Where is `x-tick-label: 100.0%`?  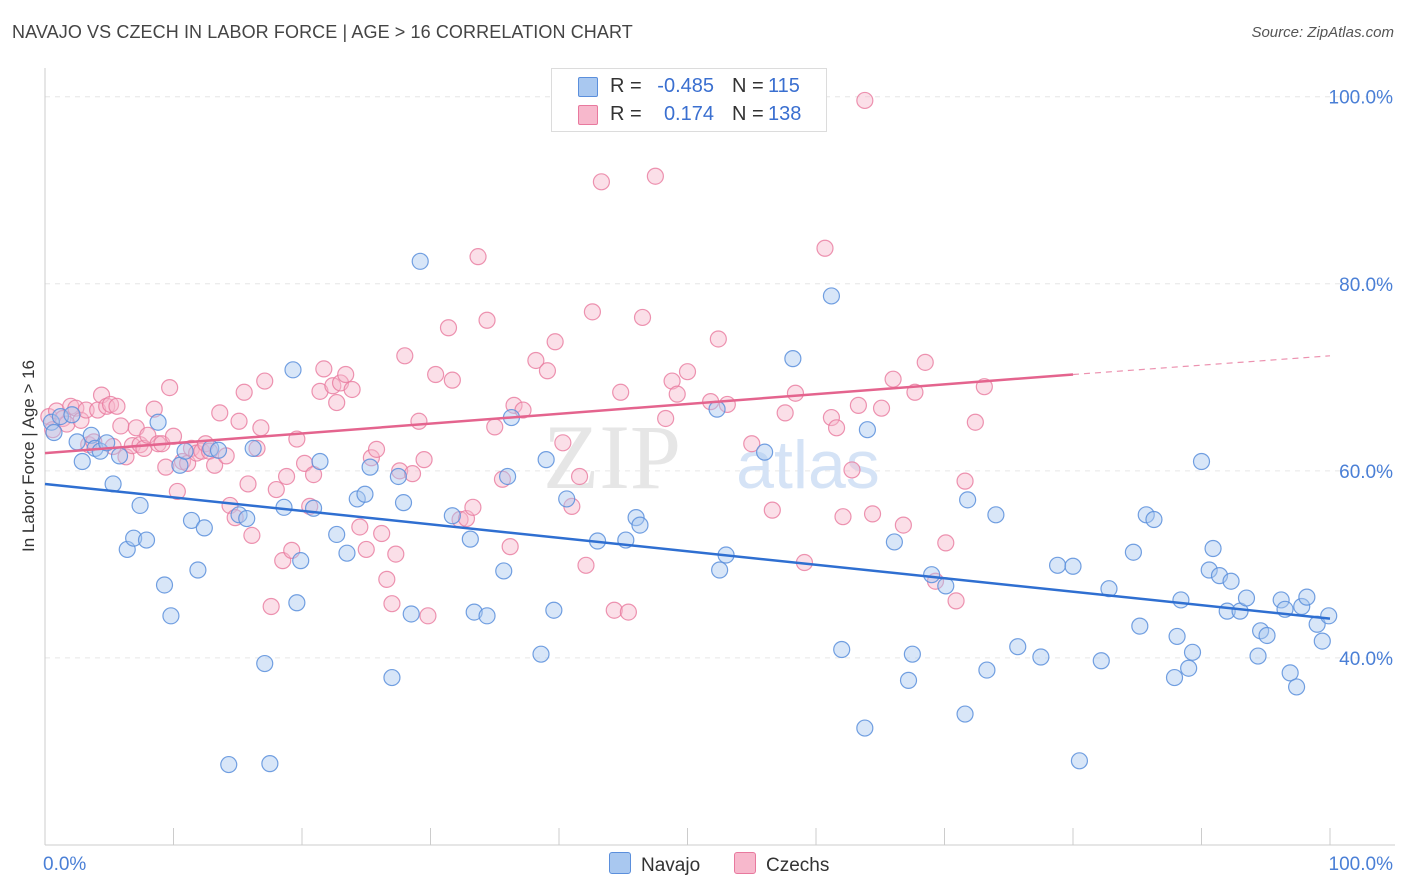
x-tick-label: 100.0% is located at coordinates (1361, 864).